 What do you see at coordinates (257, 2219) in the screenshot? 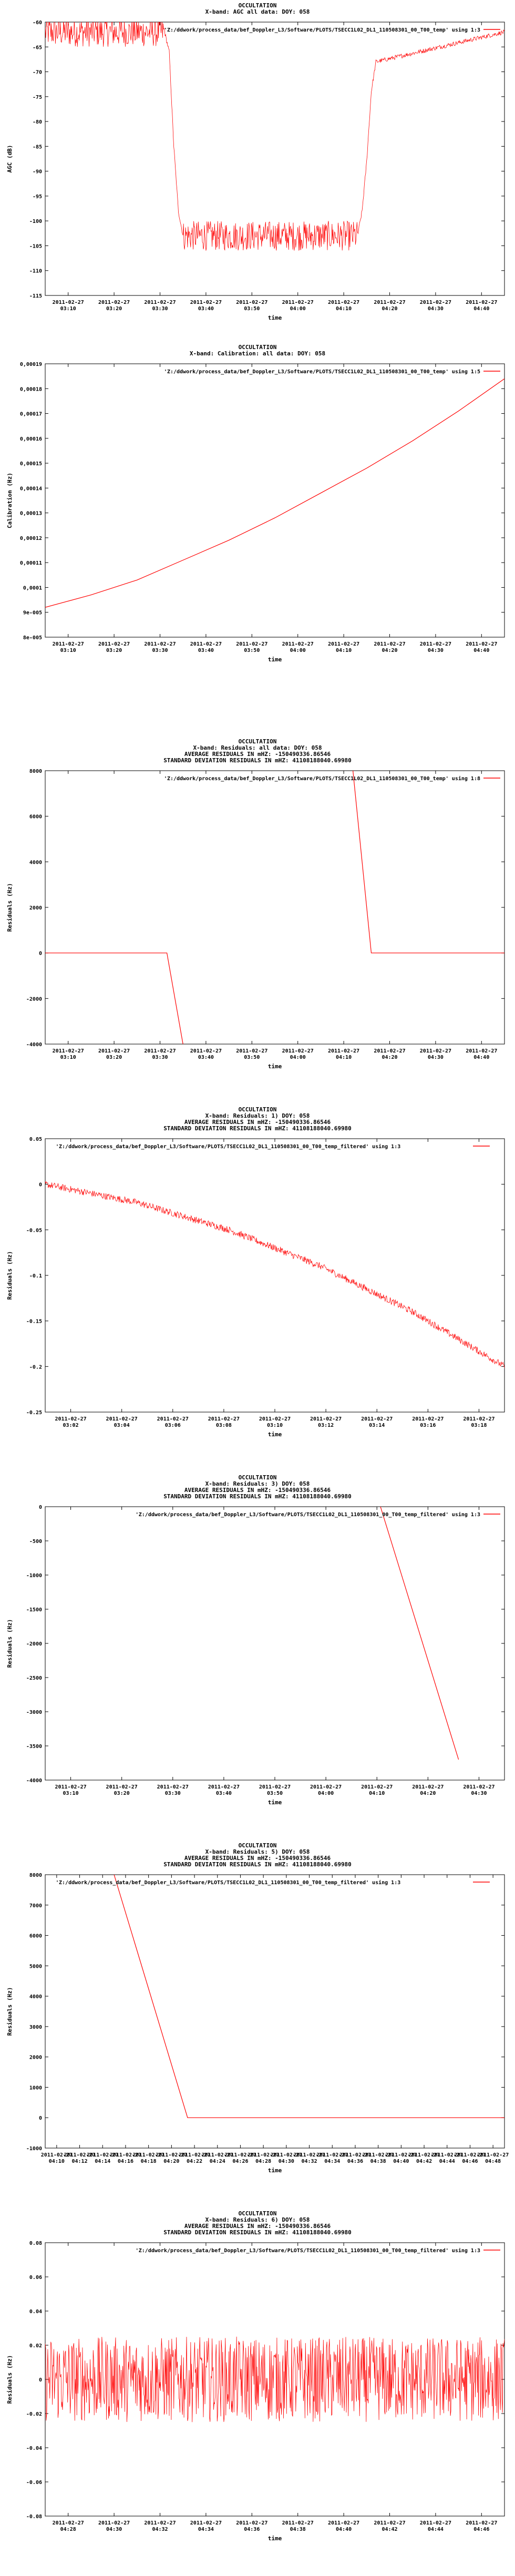
I see `chart-subtitle: X-band: Residuals: 6) DOY: 058` at bounding box center [257, 2219].